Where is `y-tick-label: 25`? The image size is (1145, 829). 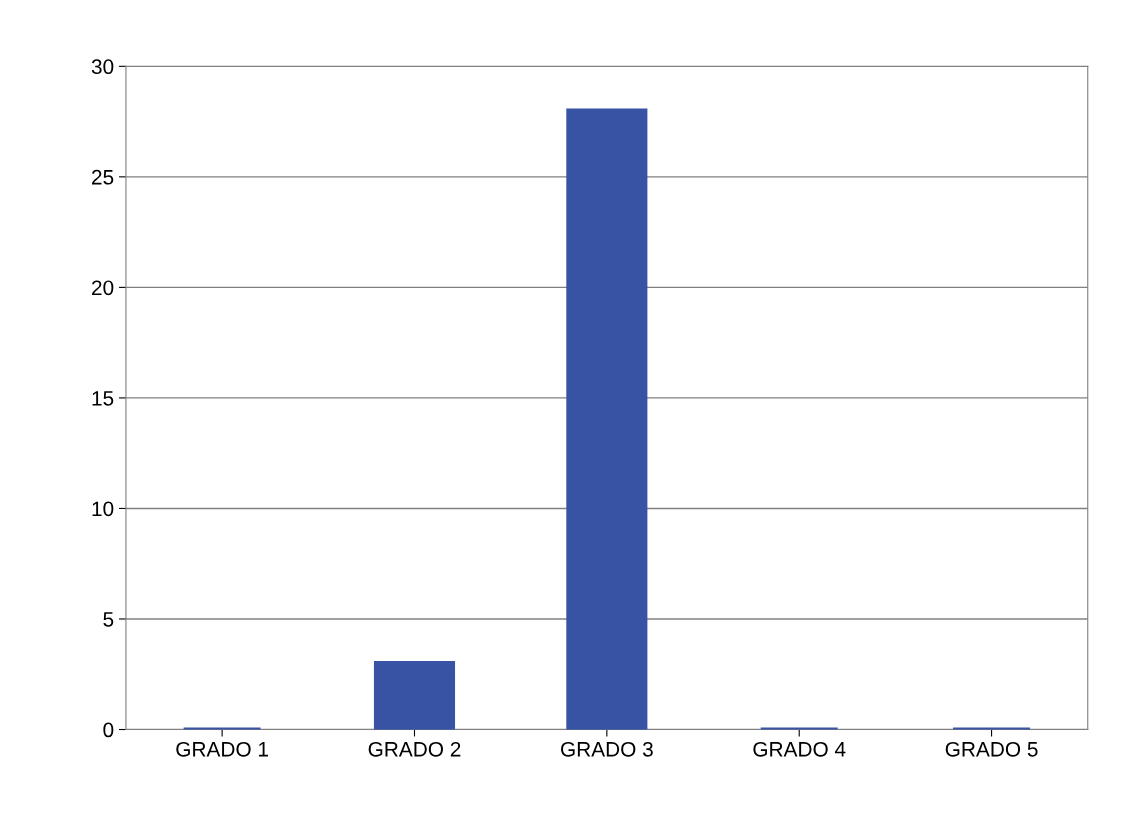
y-tick-label: 25 is located at coordinates (103, 177).